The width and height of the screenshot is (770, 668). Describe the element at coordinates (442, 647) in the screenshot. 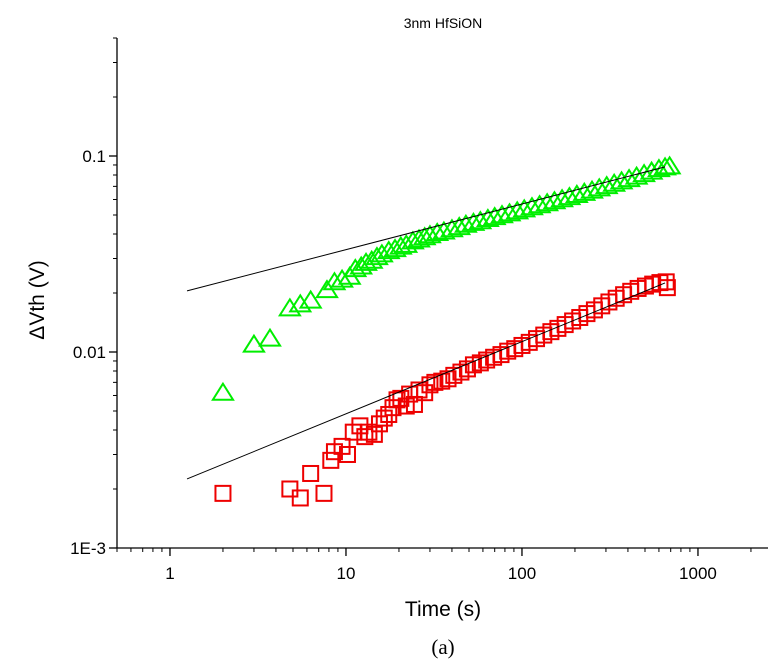

I see `figure-caption: (a)` at that location.